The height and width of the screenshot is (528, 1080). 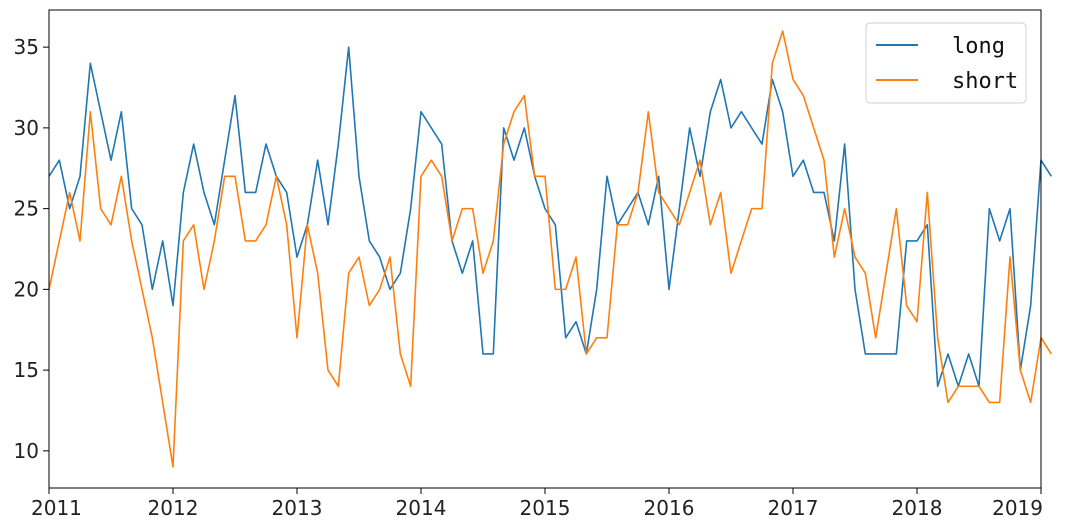 What do you see at coordinates (173, 508) in the screenshot?
I see `x-tick-label: 2012` at bounding box center [173, 508].